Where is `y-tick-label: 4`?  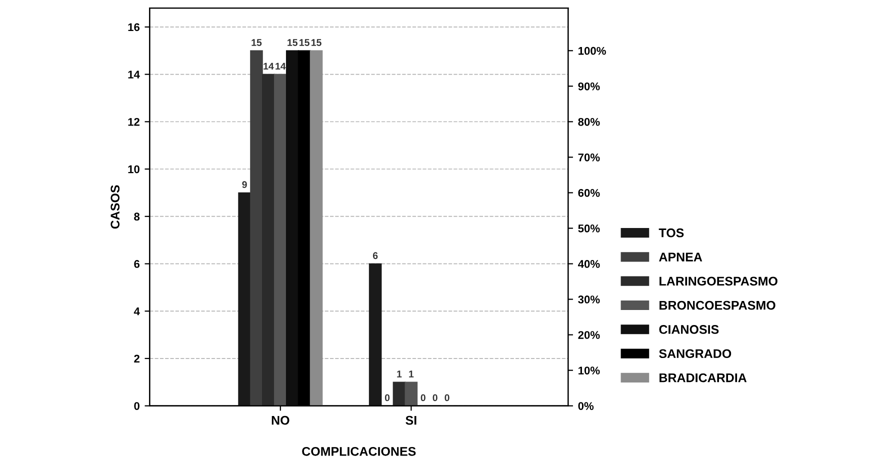 y-tick-label: 4 is located at coordinates (137, 312).